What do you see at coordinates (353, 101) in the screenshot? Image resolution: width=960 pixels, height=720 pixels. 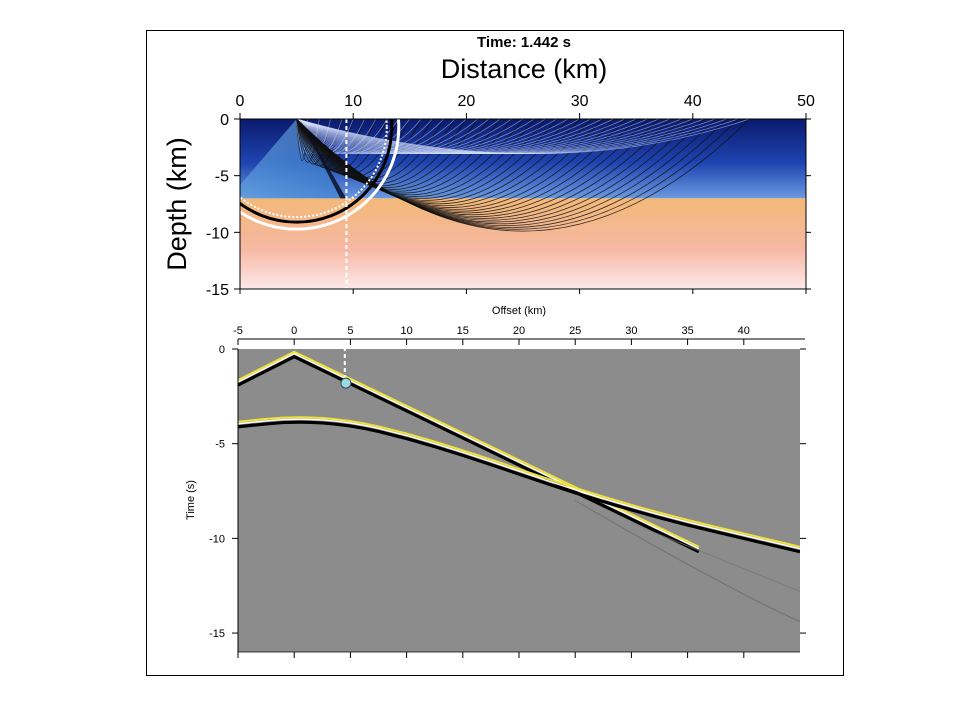 I see `top-x-tick-label: 10` at bounding box center [353, 101].